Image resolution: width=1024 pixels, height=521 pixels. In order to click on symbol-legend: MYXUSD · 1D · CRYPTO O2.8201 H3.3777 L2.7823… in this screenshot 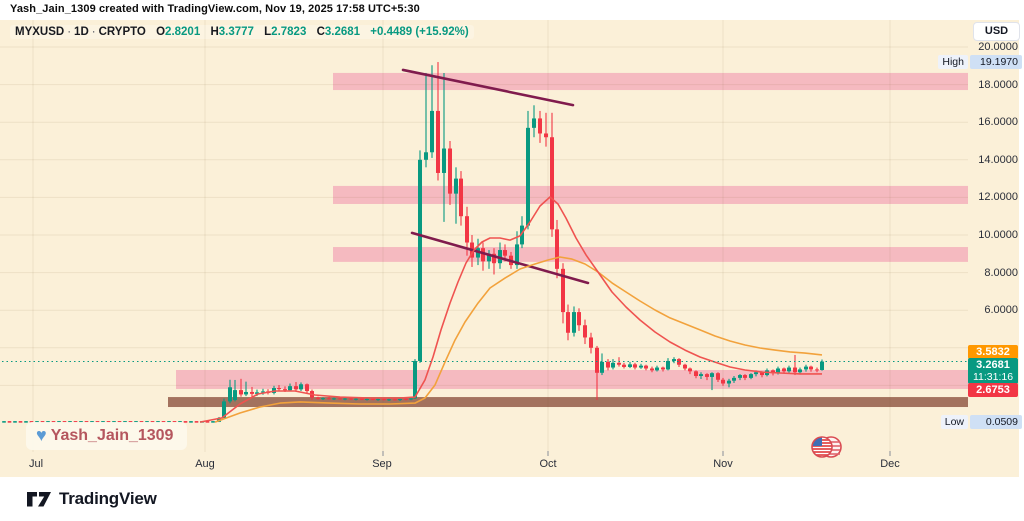, I will do `click(242, 32)`.